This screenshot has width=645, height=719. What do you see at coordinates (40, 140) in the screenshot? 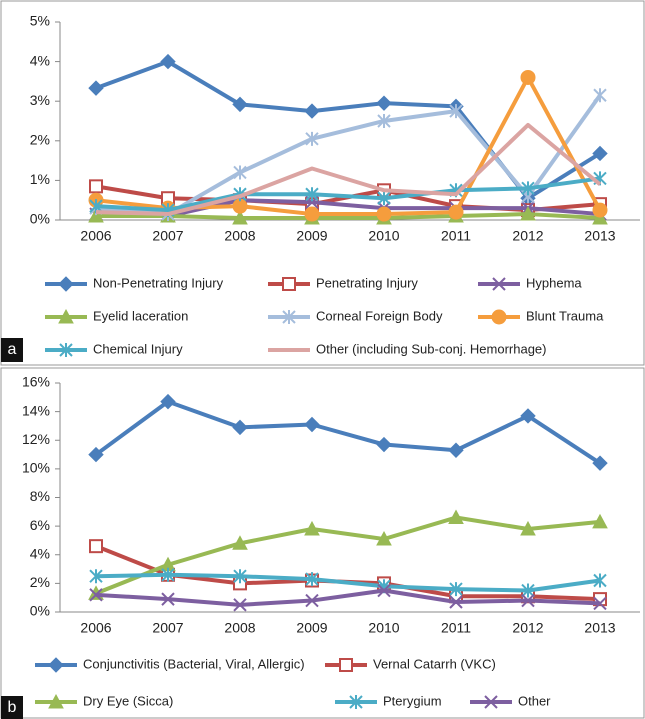
I see `y-tick-label: 2%` at bounding box center [40, 140].